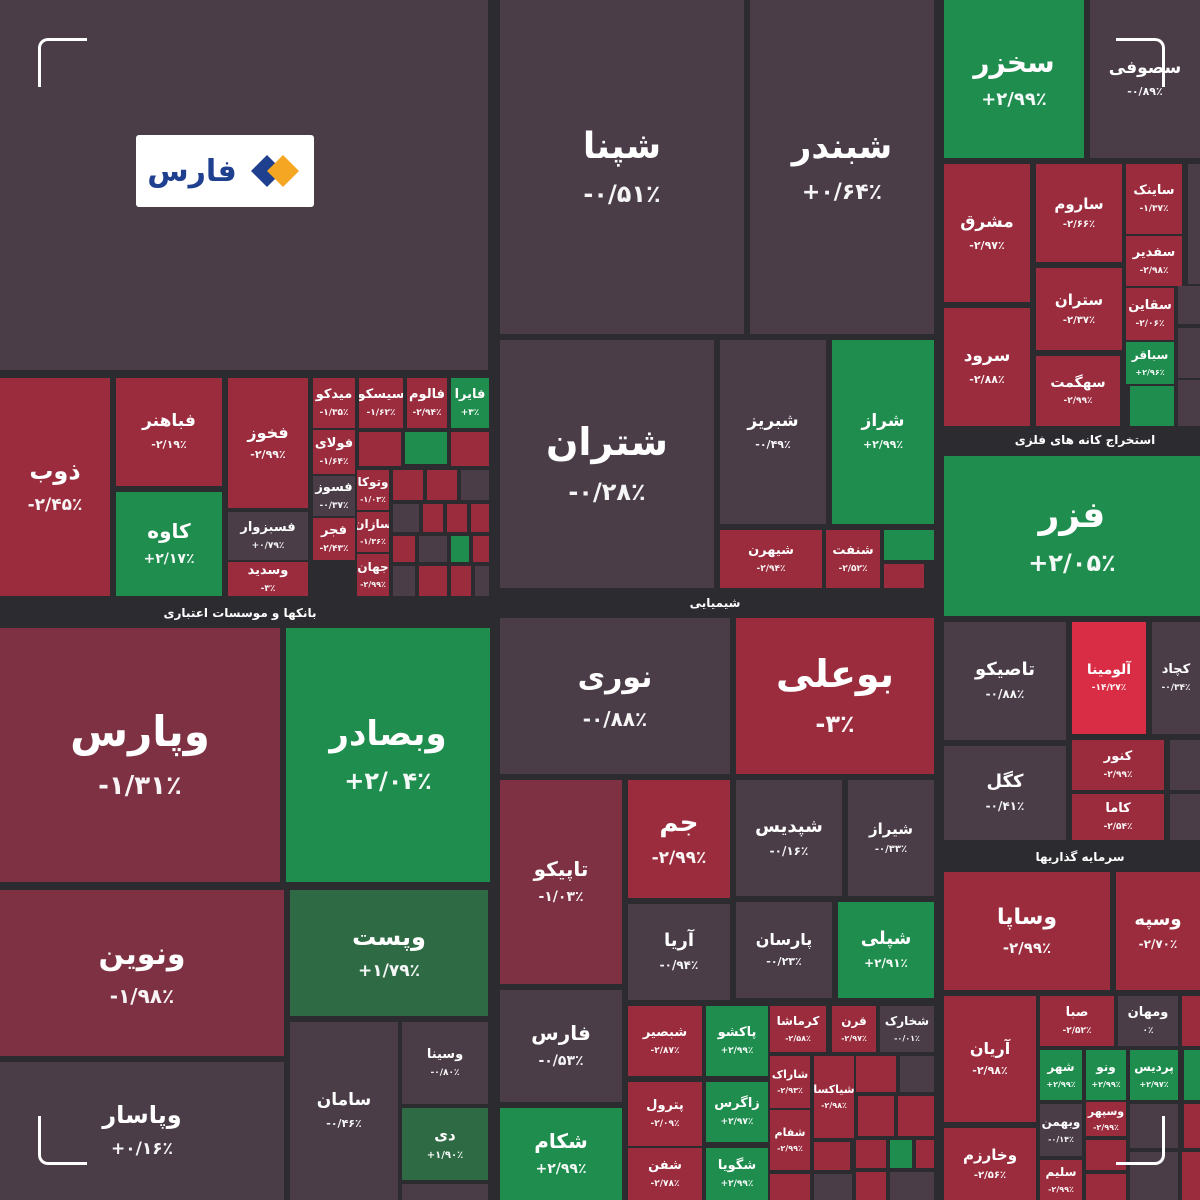 The image size is (1200, 1200). What do you see at coordinates (883, 432) in the screenshot?
I see `treemap-tile: شراز +۲/۹۹٪` at bounding box center [883, 432].